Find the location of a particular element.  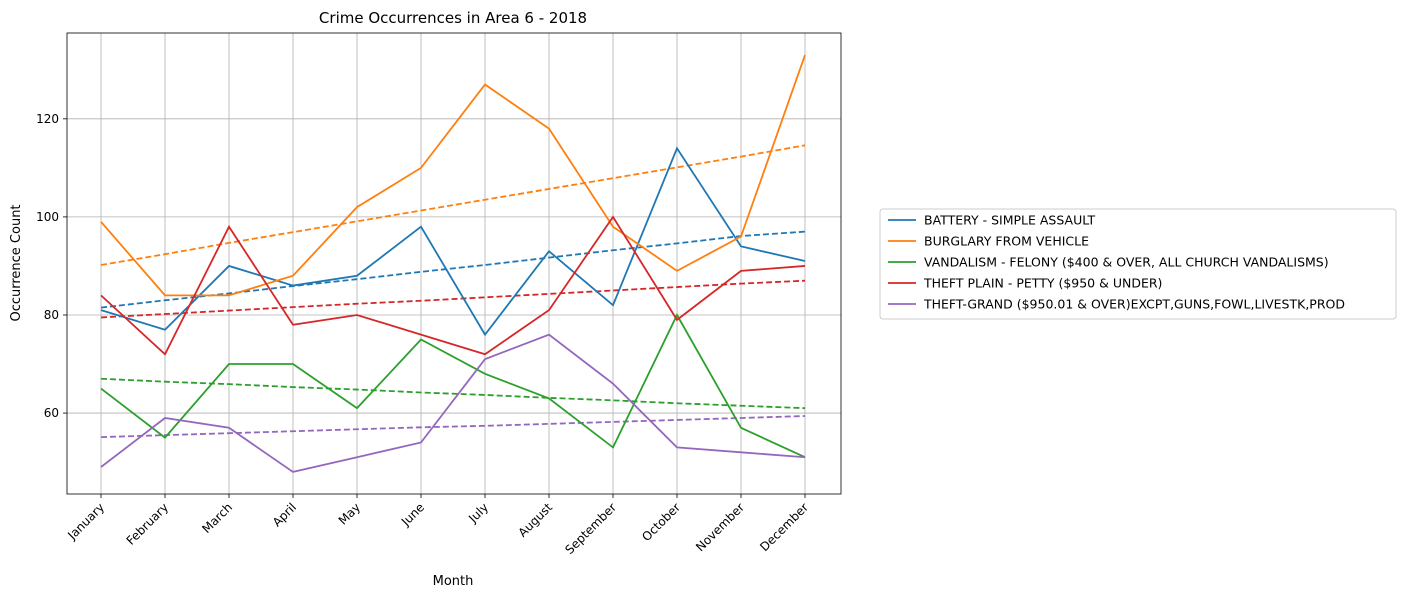

legend-label-1: BATTERY - SIMPLE ASSAULT is located at coordinates (1009, 220).